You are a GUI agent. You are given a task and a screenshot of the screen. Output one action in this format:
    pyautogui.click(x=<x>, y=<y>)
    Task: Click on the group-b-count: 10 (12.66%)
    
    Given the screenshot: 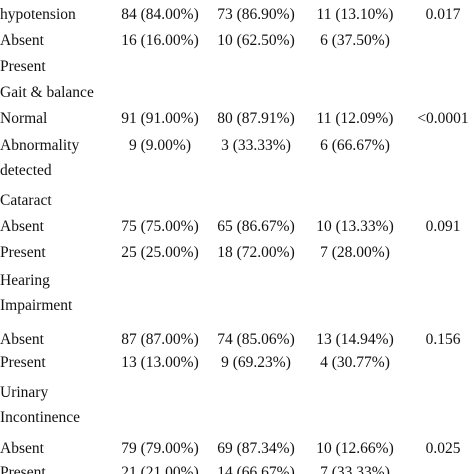 What is the action you would take?
    pyautogui.click(x=355, y=448)
    